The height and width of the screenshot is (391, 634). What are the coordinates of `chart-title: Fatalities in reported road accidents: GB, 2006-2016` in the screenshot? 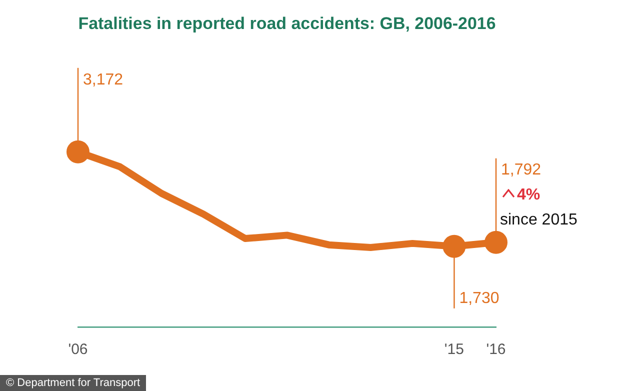 It's located at (287, 23).